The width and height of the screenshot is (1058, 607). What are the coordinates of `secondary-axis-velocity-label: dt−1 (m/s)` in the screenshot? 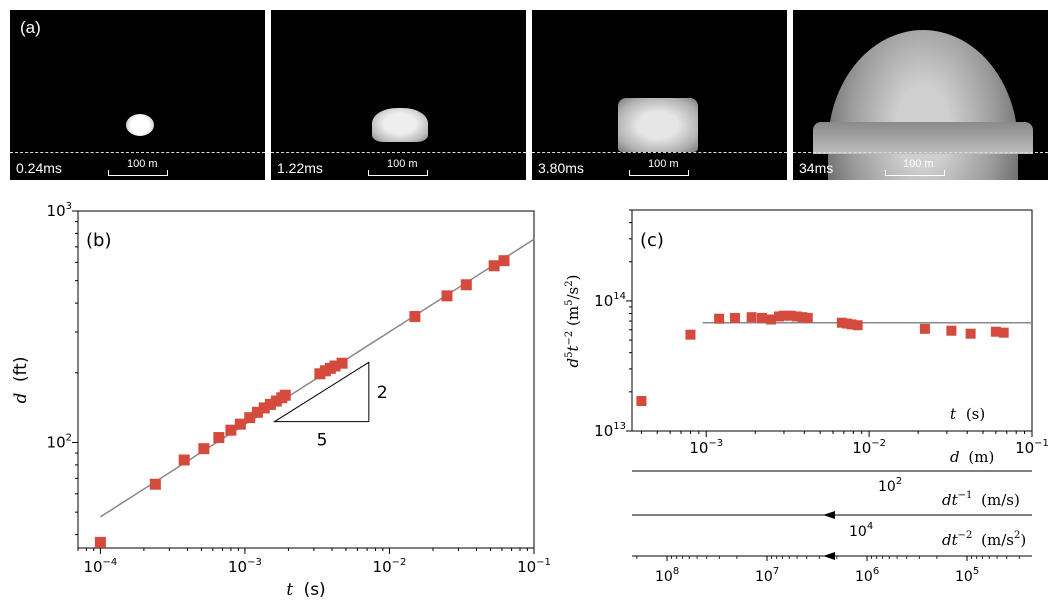 It's located at (981, 496).